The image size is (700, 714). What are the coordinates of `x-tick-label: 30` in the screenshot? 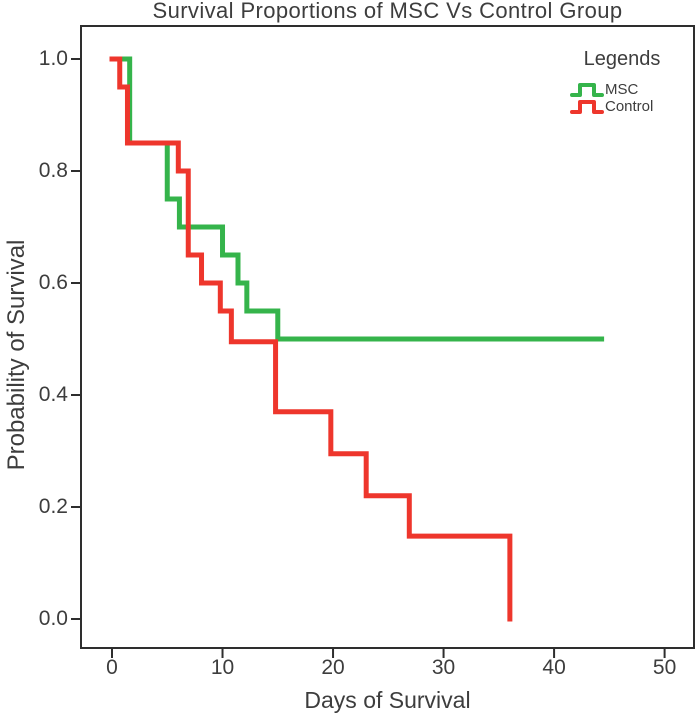 It's located at (443, 667).